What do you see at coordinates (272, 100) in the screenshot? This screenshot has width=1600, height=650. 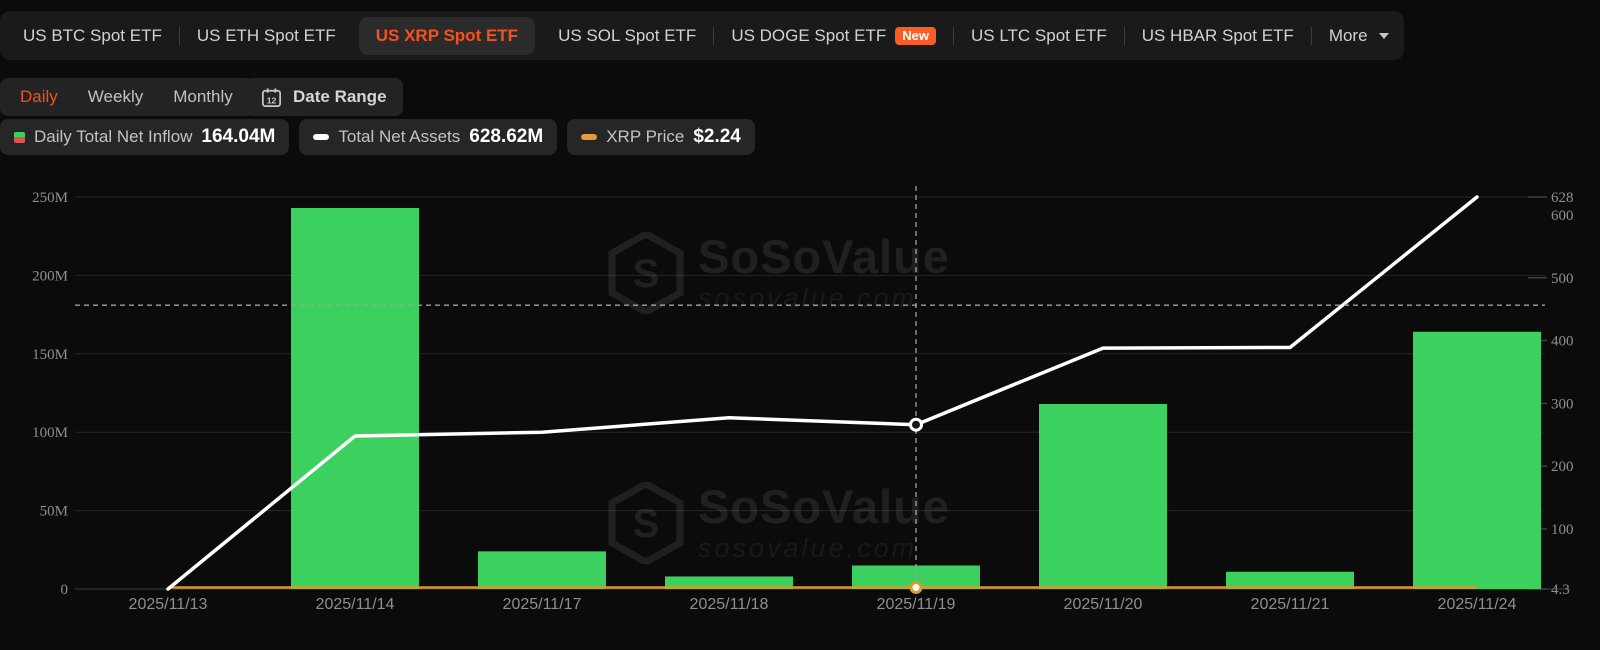 I see `svg-text: 12` at bounding box center [272, 100].